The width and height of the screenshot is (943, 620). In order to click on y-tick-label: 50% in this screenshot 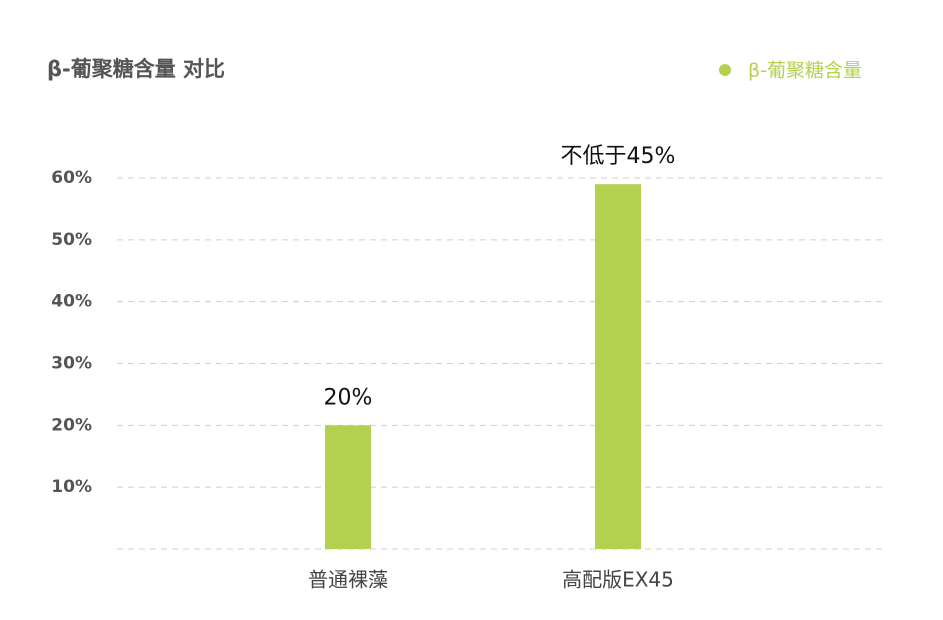, I will do `click(71, 240)`.